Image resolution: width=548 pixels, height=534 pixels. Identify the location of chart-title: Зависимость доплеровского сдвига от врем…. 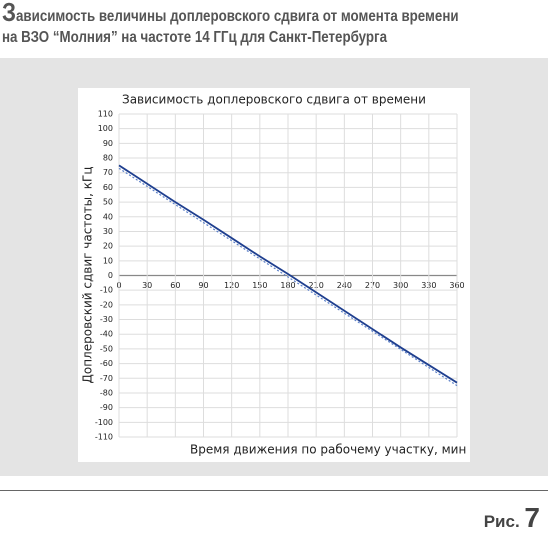
(274, 100).